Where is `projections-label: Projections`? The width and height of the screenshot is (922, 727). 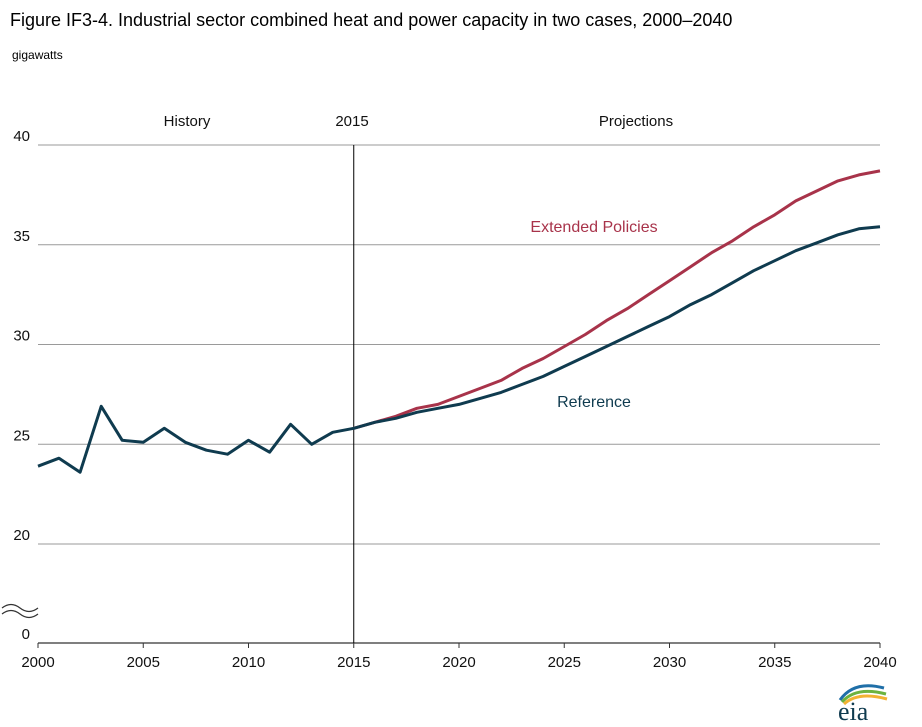
projections-label: Projections is located at coordinates (636, 121).